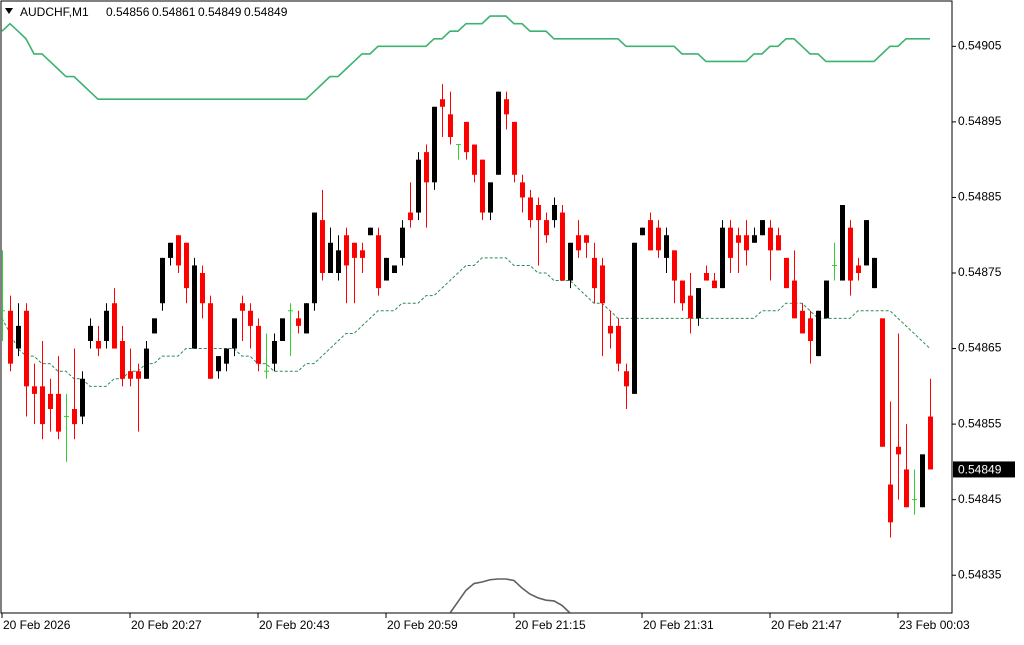 The height and width of the screenshot is (645, 1024). Describe the element at coordinates (422, 625) in the screenshot. I see `x-tick-label: 20 Feb 20:59` at that location.